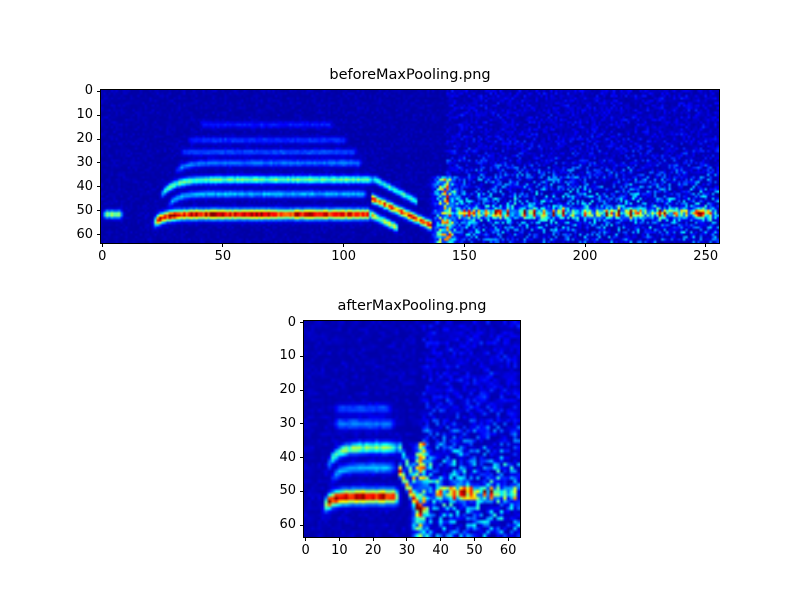 The height and width of the screenshot is (600, 800). I want to click on spectrogram-image-after, so click(412, 429).